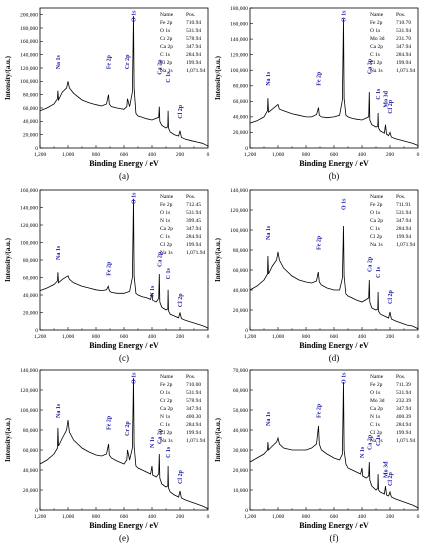 The image size is (425, 555). Describe the element at coordinates (193, 23) in the screenshot. I see `table-element-pos: 710.94` at that location.